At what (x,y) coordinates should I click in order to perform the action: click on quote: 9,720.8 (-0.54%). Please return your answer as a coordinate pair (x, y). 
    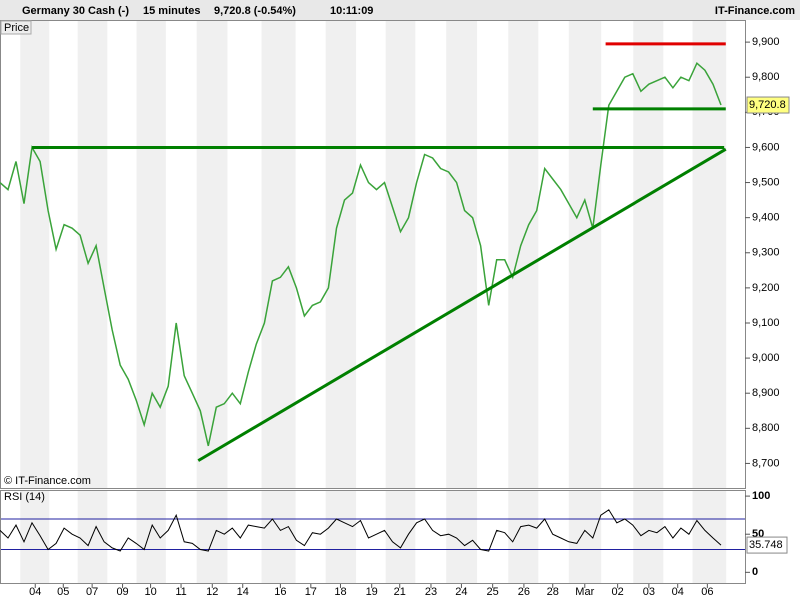
    Looking at the image, I should click on (255, 11).